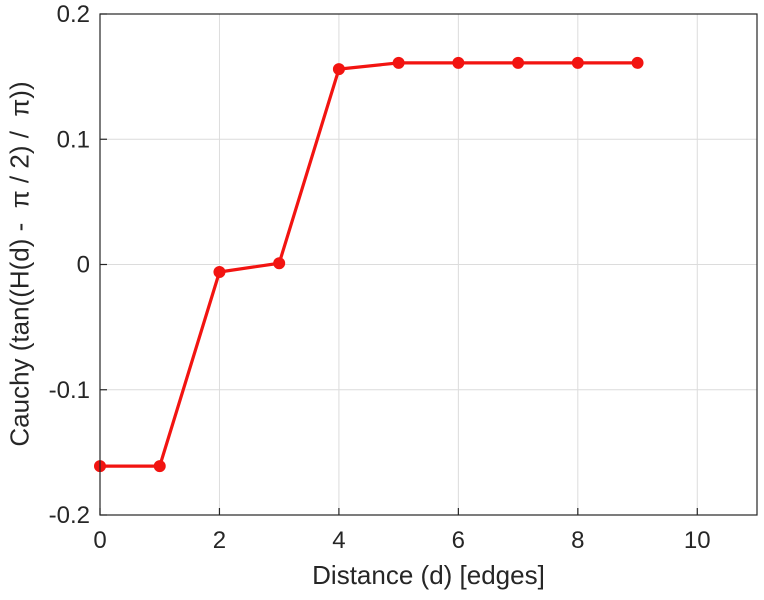  Describe the element at coordinates (219, 540) in the screenshot. I see `x-tick-label: 2` at that location.